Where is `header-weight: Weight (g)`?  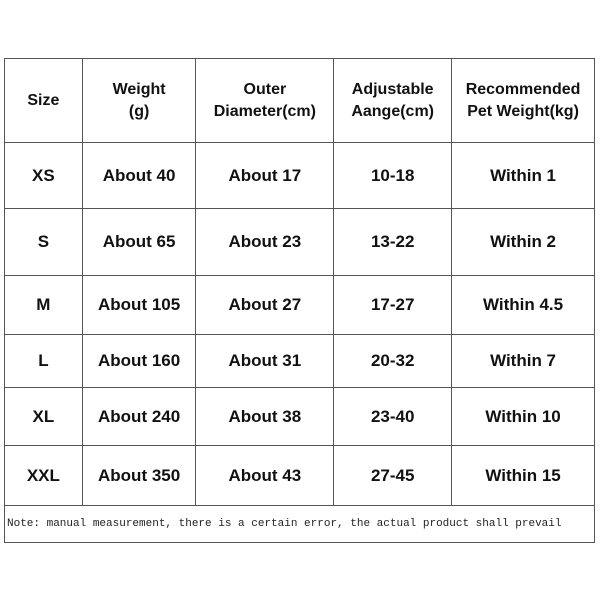 header-weight: Weight (g) is located at coordinates (139, 100).